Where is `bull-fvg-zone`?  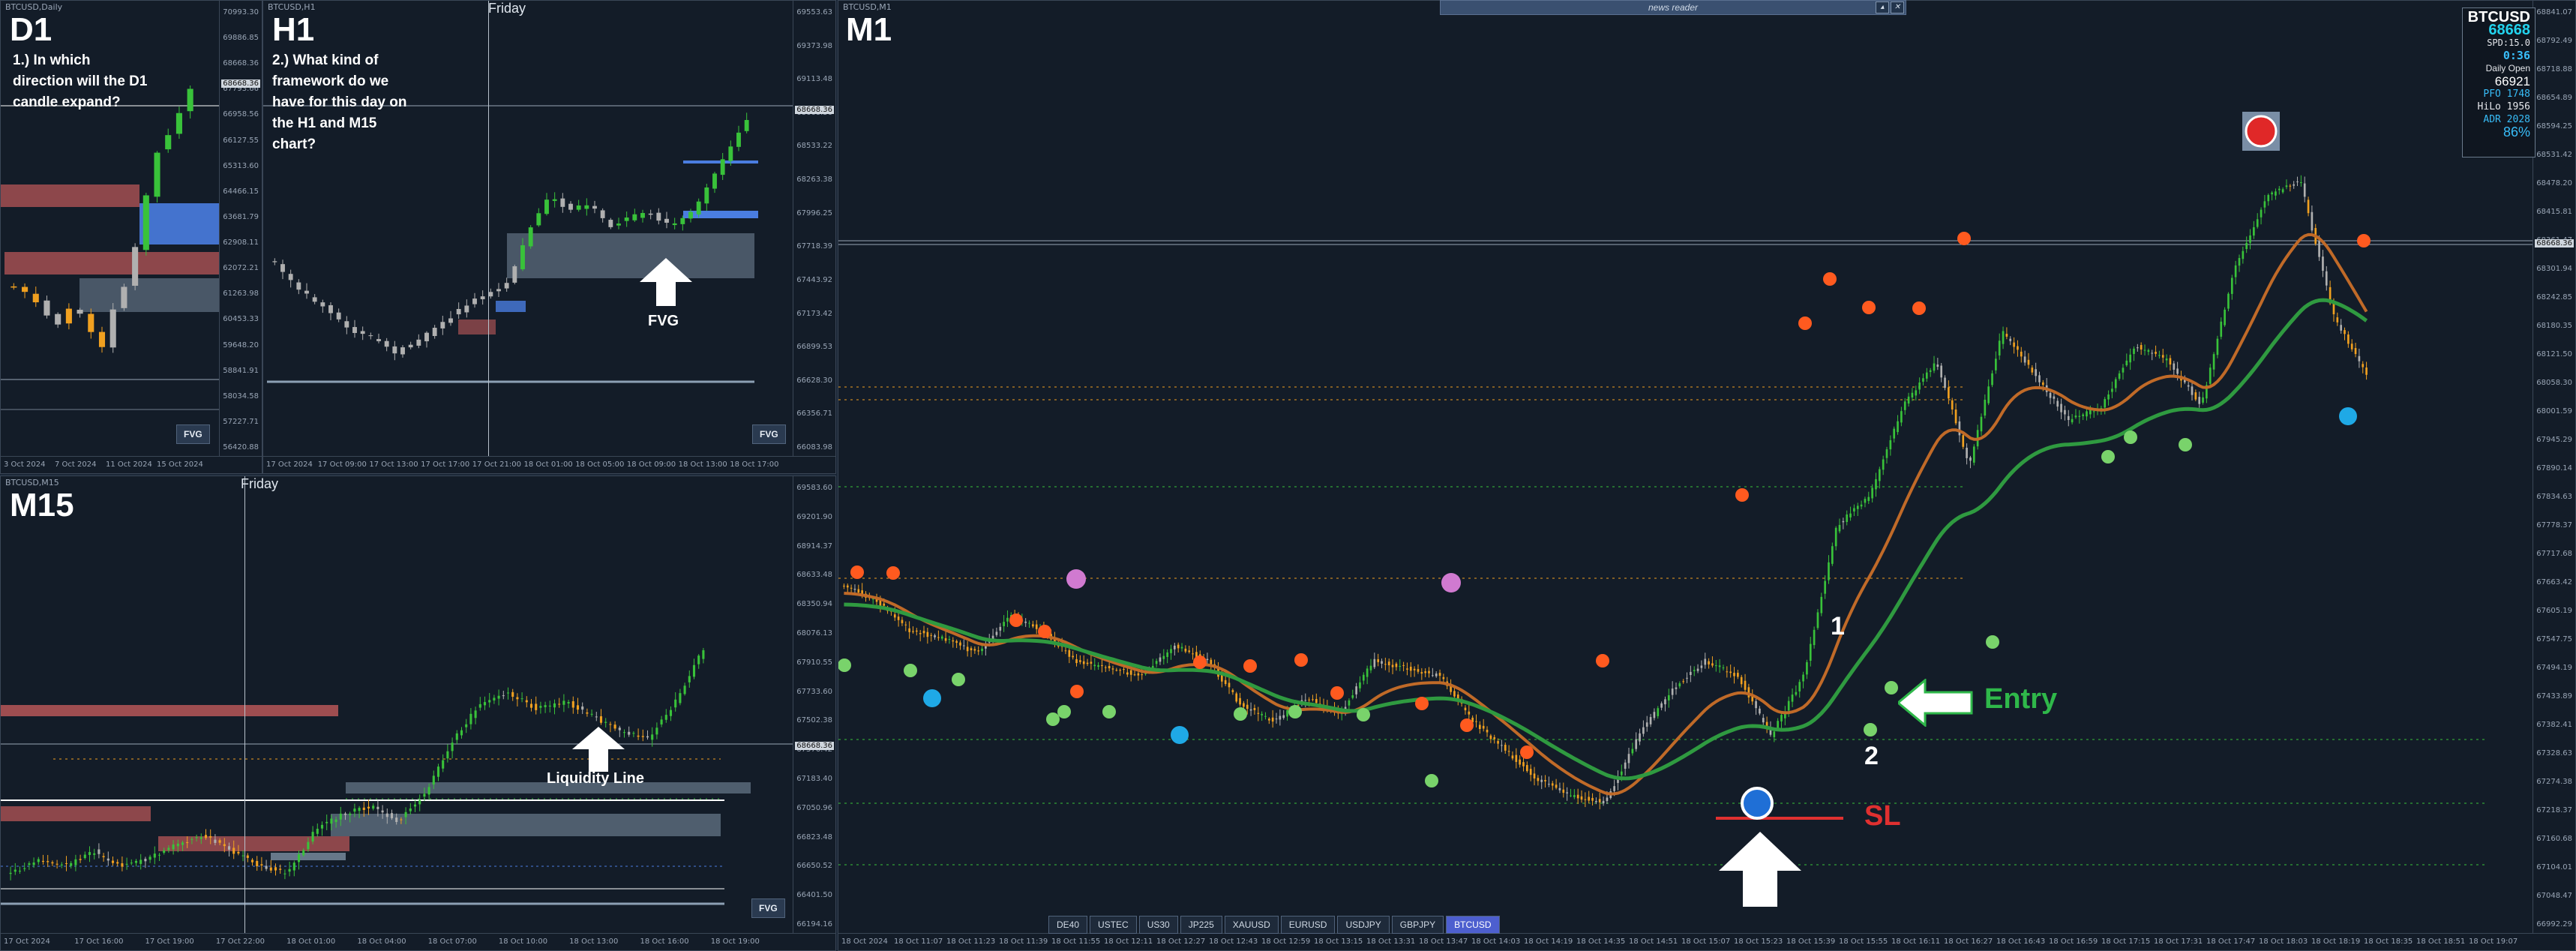 bull-fvg-zone is located at coordinates (721, 214).